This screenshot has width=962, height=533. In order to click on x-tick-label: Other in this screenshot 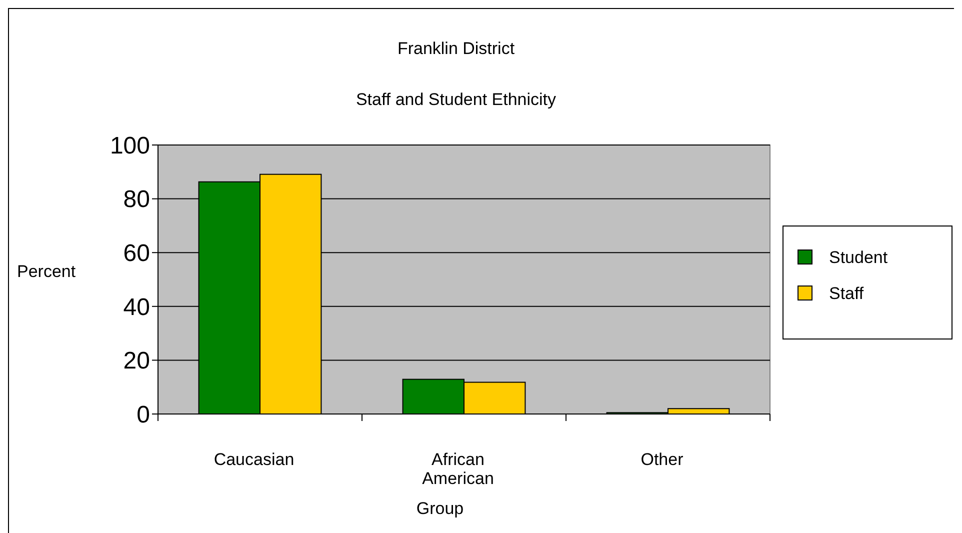, I will do `click(662, 459)`.